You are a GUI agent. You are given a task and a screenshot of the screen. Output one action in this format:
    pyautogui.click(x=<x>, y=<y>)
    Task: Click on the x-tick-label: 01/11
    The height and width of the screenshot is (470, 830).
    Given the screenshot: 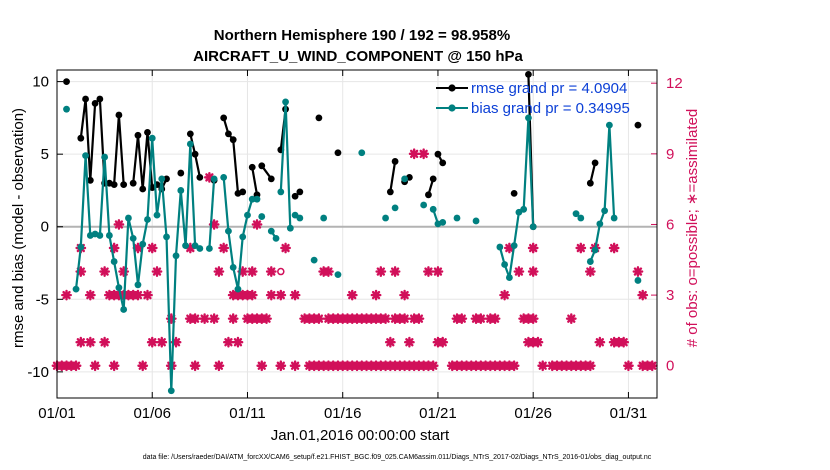 What is the action you would take?
    pyautogui.click(x=247, y=413)
    